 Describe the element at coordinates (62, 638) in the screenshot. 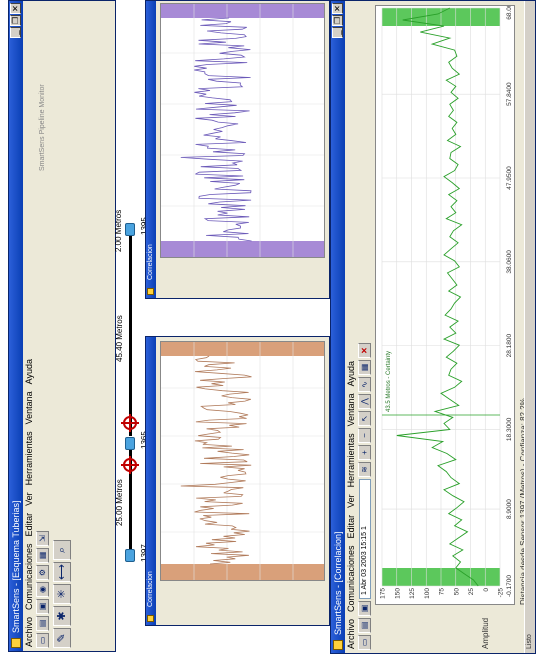

I see `pipe-tool-icon: ✎` at that location.